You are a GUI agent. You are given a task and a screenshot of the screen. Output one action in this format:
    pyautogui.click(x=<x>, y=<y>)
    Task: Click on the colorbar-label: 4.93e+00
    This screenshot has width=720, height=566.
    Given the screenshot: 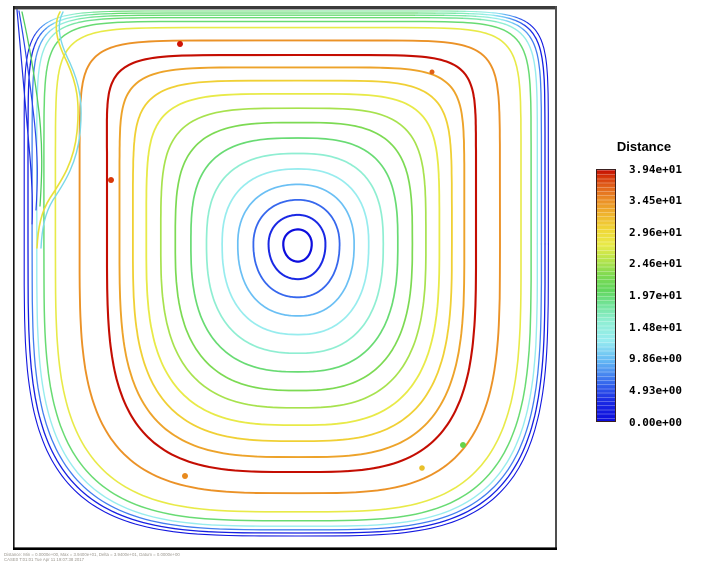 What is the action you would take?
    pyautogui.click(x=655, y=390)
    